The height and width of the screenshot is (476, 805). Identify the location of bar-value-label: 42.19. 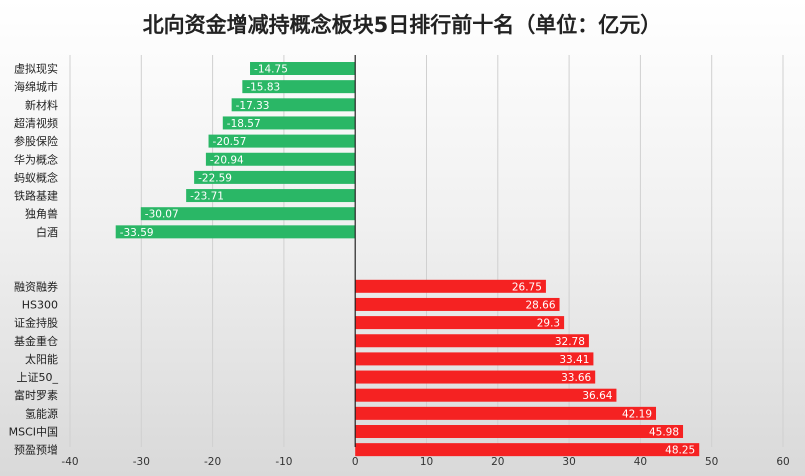
(637, 414).